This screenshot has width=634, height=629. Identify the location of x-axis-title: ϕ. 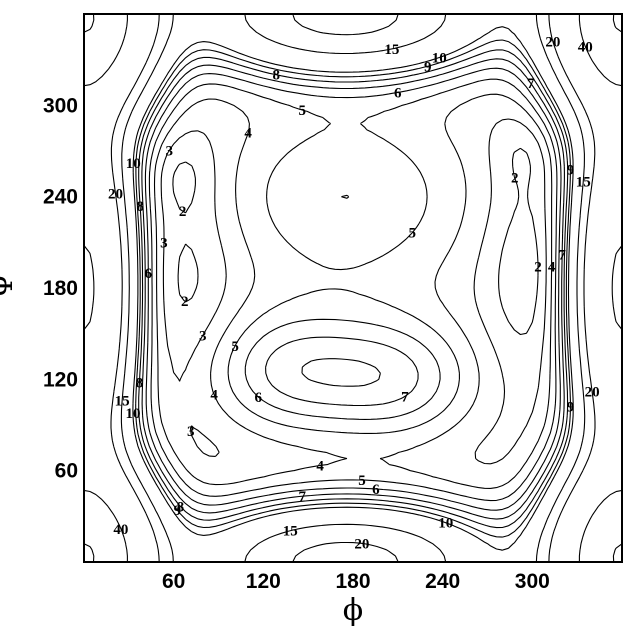
(353, 610).